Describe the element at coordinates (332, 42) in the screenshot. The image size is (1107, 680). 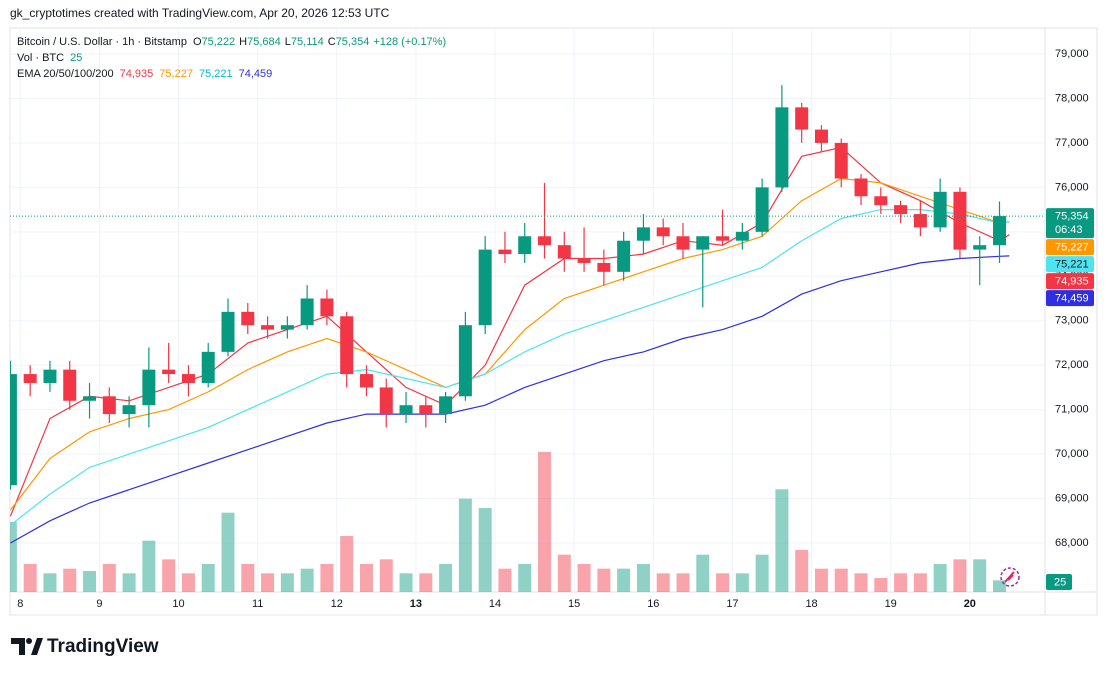
I see `ohlc-key: C` at that location.